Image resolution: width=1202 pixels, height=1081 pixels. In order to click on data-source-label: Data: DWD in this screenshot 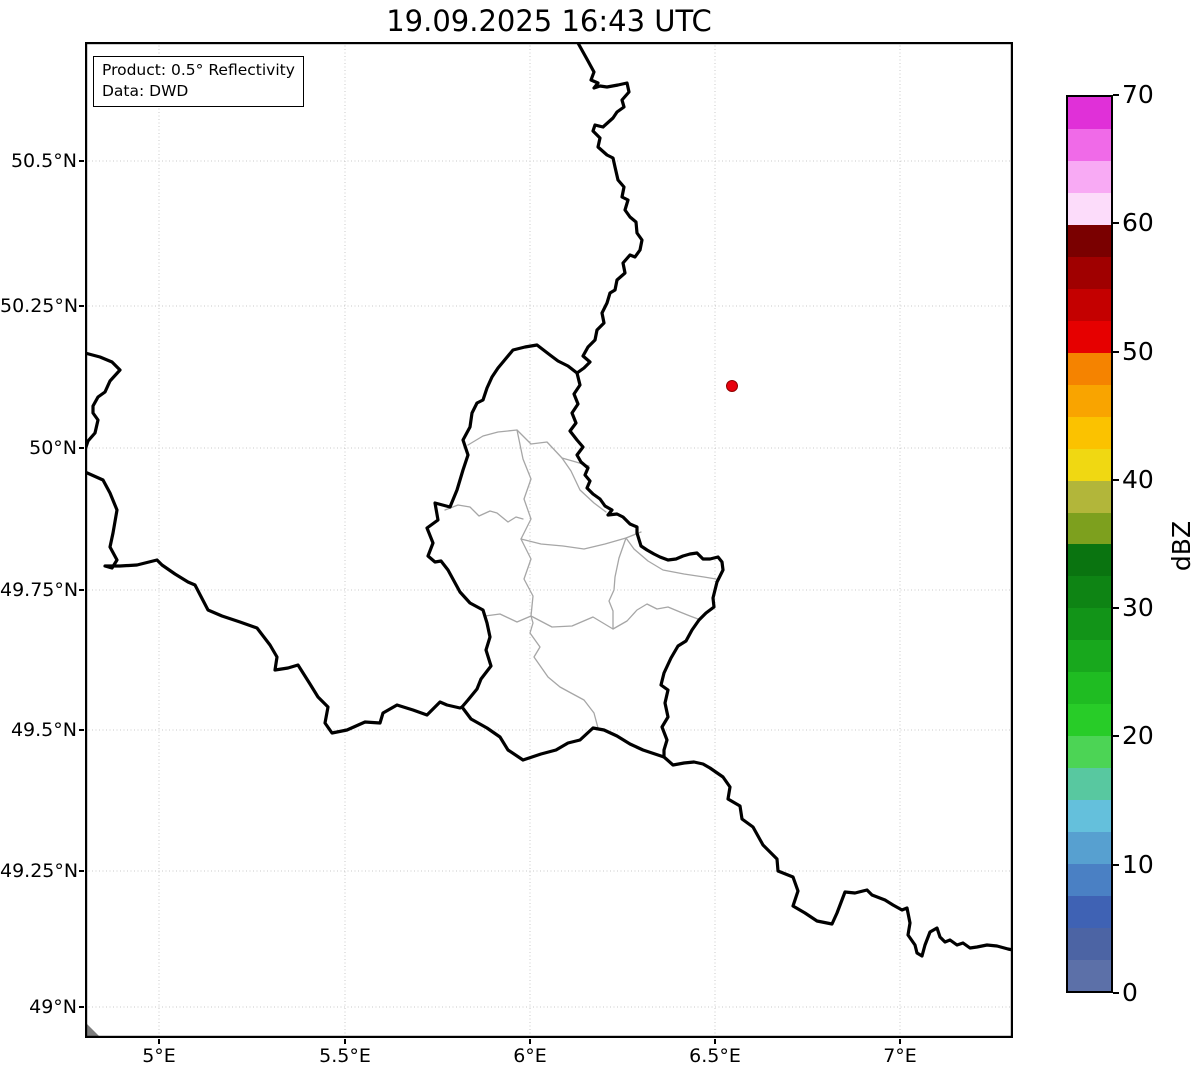, I will do `click(145, 91)`.